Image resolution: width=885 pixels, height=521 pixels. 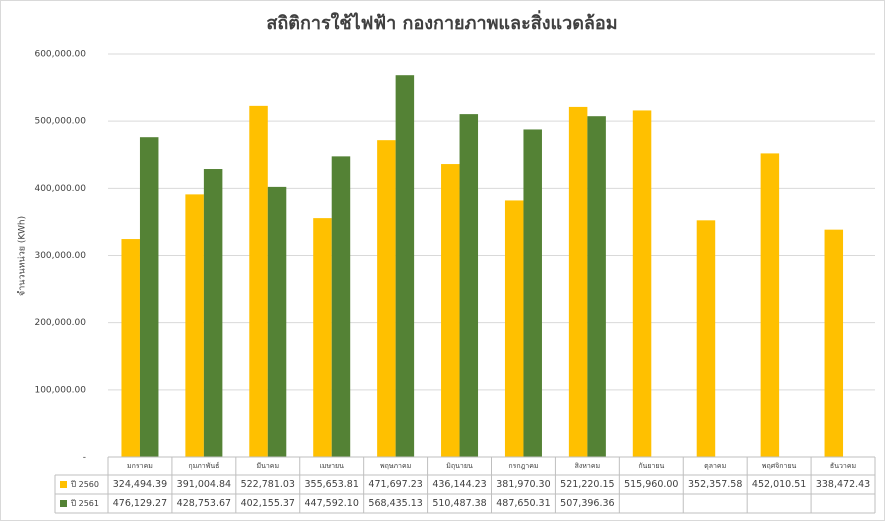 What do you see at coordinates (203, 466) in the screenshot?
I see `x-tick-label: กุมภาพันธ์` at bounding box center [203, 466].